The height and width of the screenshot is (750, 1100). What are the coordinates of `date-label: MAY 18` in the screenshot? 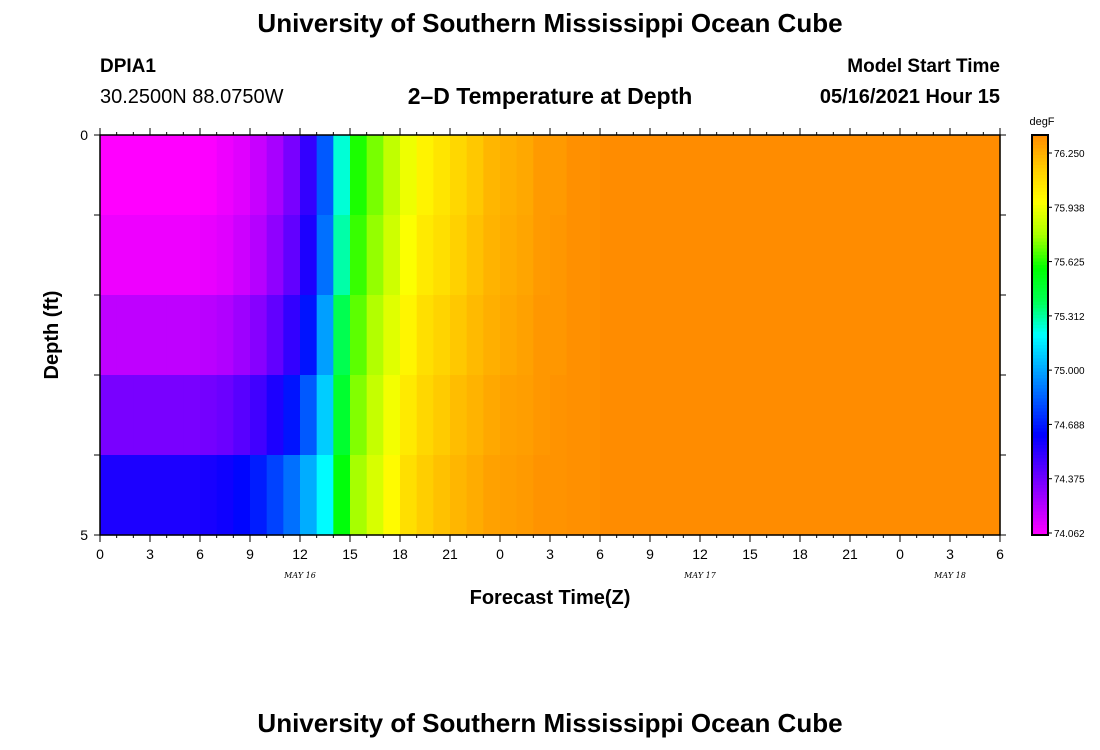 It's located at (949, 575).